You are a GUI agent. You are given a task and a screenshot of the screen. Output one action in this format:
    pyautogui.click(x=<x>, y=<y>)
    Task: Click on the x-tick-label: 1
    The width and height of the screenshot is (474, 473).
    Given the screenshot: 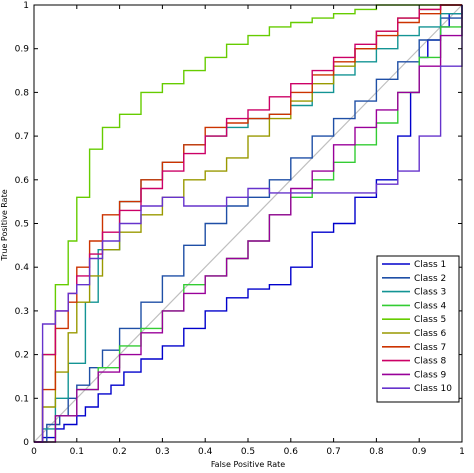 What is the action you would take?
    pyautogui.click(x=462, y=452)
    